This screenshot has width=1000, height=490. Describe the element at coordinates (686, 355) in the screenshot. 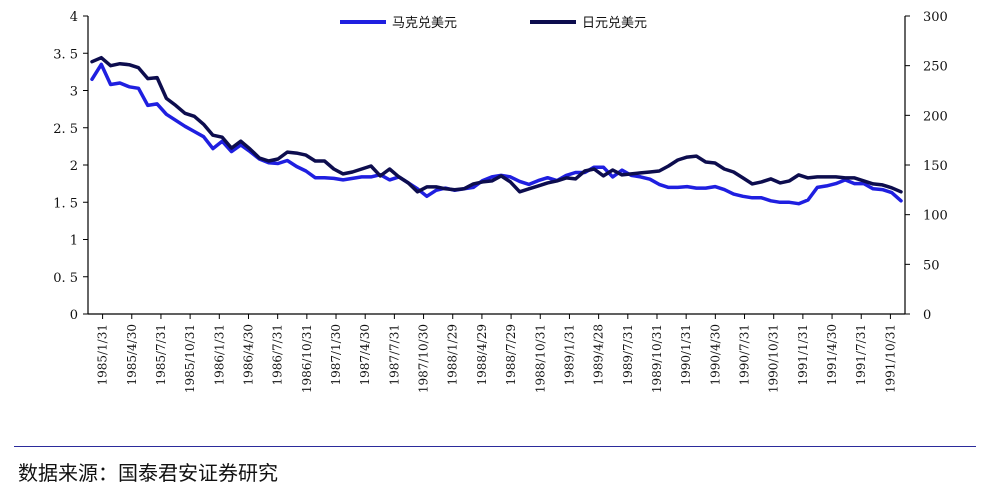

I see `x-tick-label: 1990/1/31` at that location.